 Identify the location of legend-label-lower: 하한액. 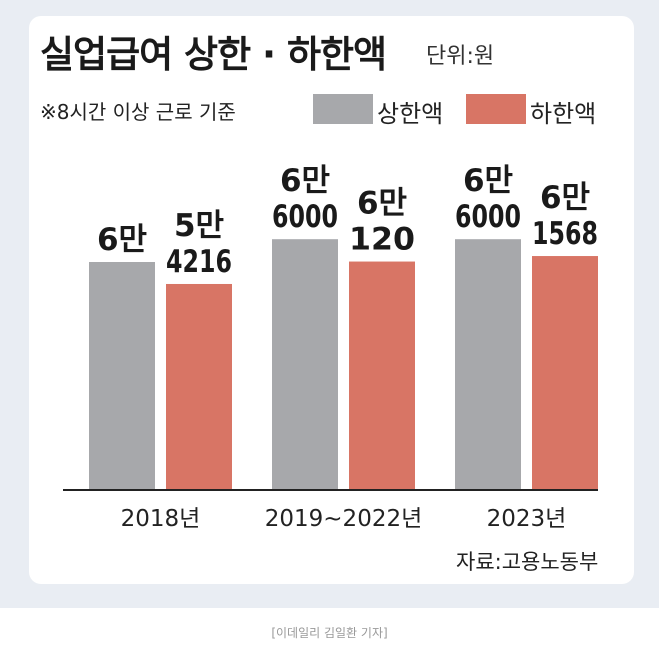
(563, 114).